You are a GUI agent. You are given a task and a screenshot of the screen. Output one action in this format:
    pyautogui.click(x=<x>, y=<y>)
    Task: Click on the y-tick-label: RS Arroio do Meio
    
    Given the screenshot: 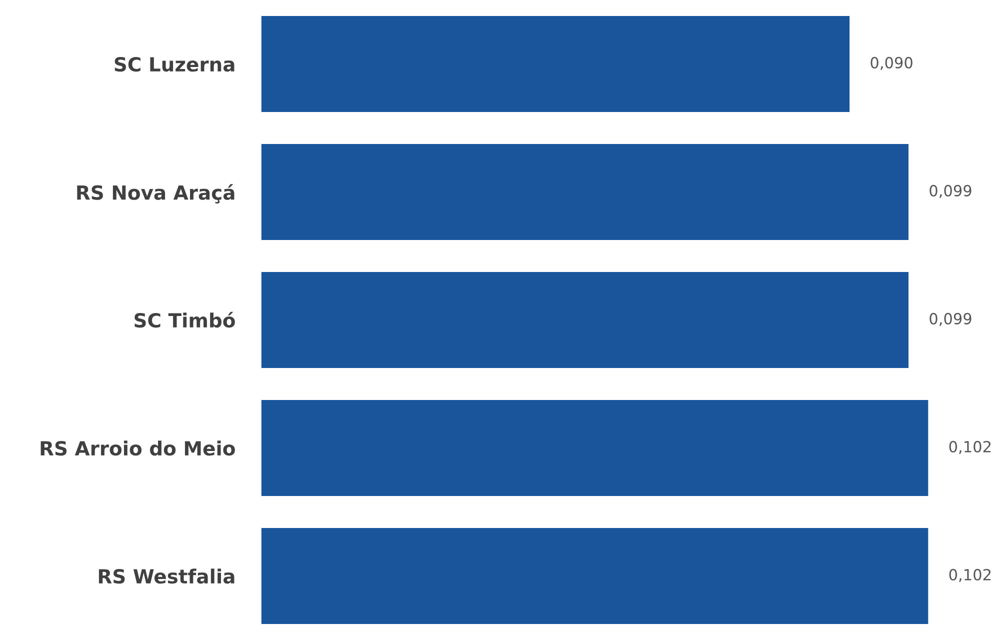 What is the action you would take?
    pyautogui.click(x=137, y=448)
    